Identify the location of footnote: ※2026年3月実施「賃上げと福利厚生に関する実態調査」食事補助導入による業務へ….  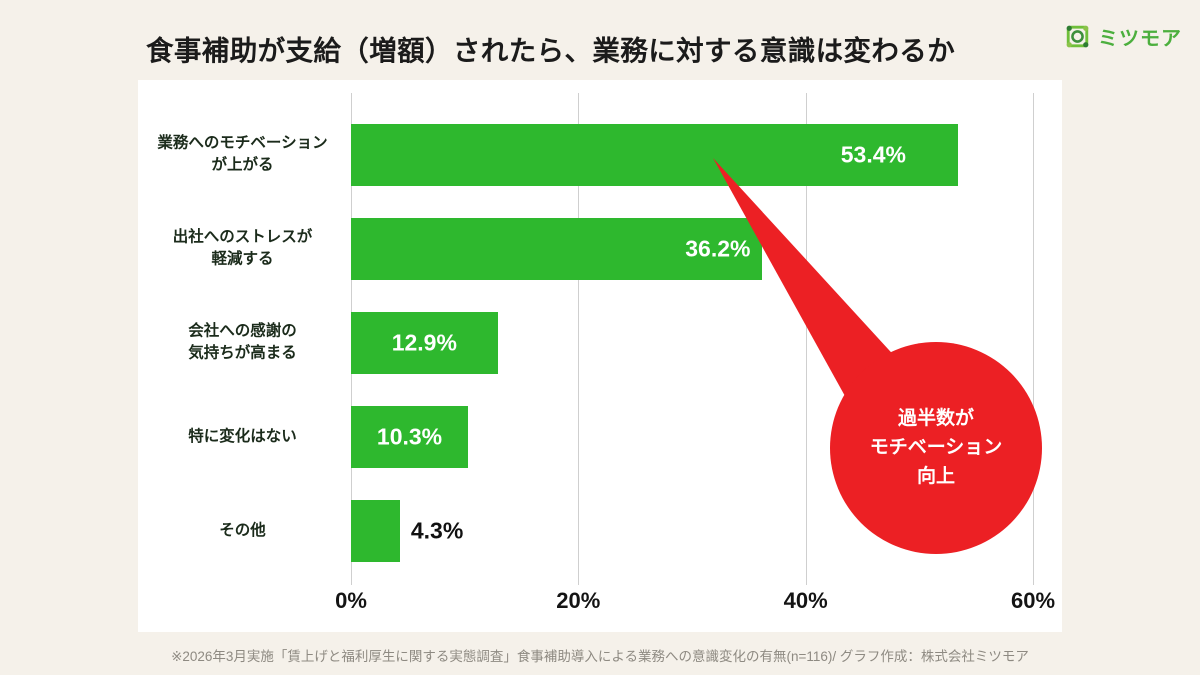
(600, 656).